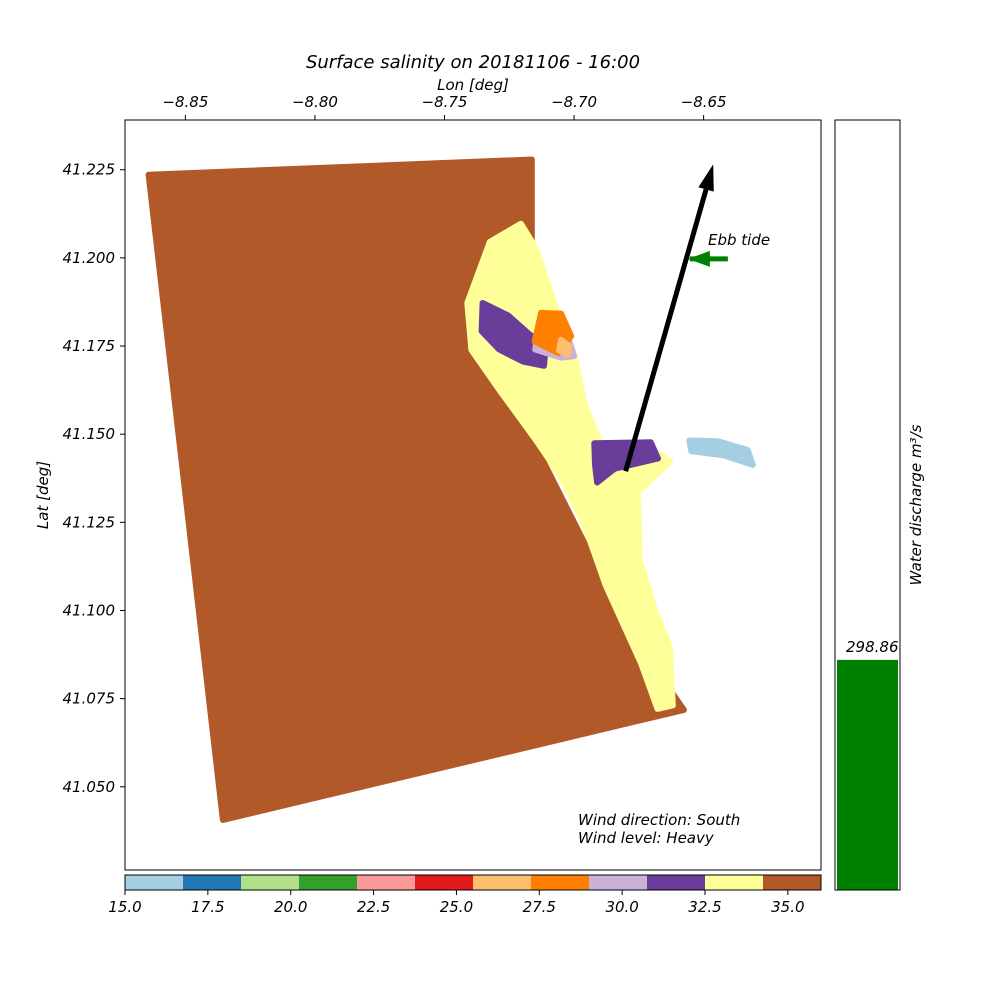 The width and height of the screenshot is (1000, 1000). I want to click on x-tick-label: −8.75, so click(445, 102).